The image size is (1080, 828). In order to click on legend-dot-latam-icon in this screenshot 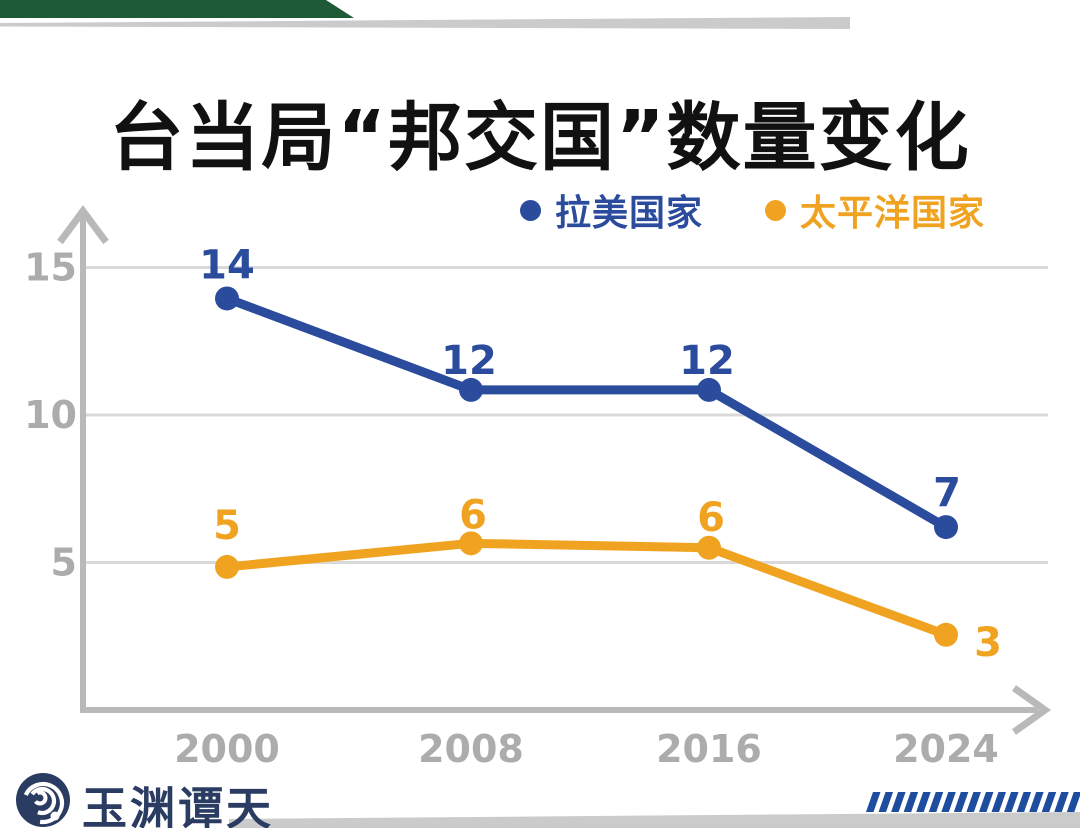, I will do `click(530, 210)`.